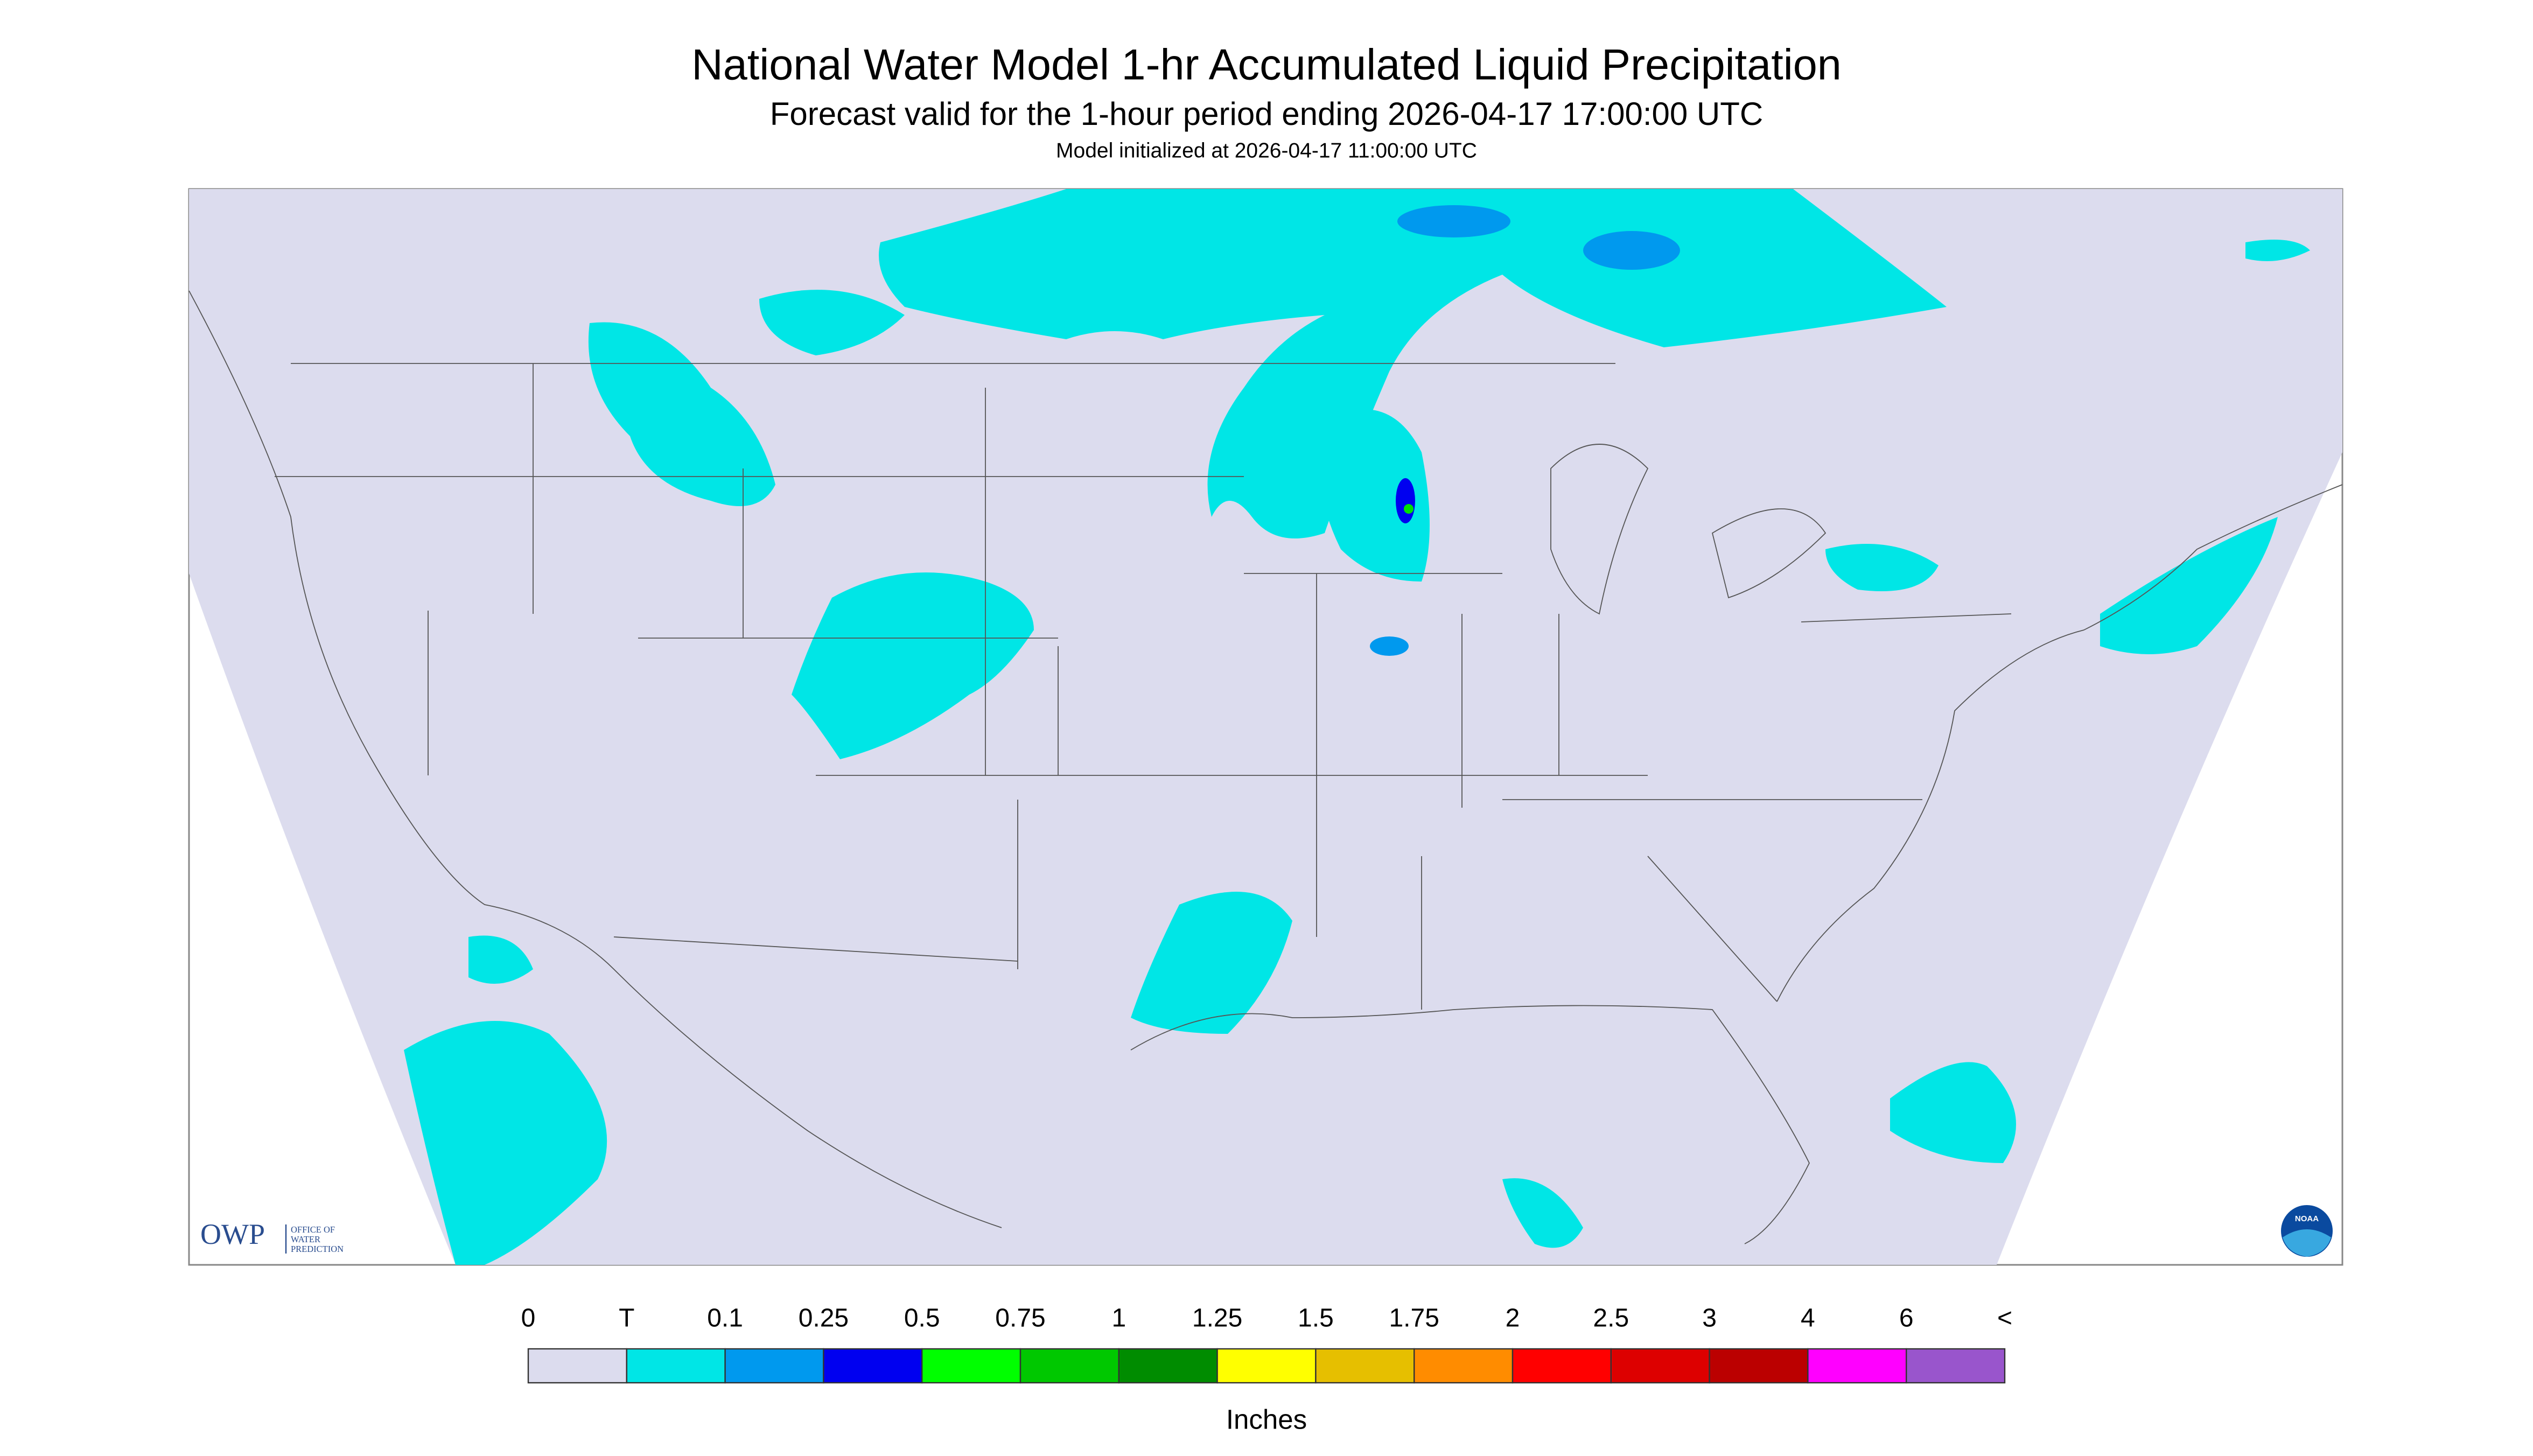 Image resolution: width=2533 pixels, height=1456 pixels. What do you see at coordinates (725, 1318) in the screenshot?
I see `legend-label: 0.1` at bounding box center [725, 1318].